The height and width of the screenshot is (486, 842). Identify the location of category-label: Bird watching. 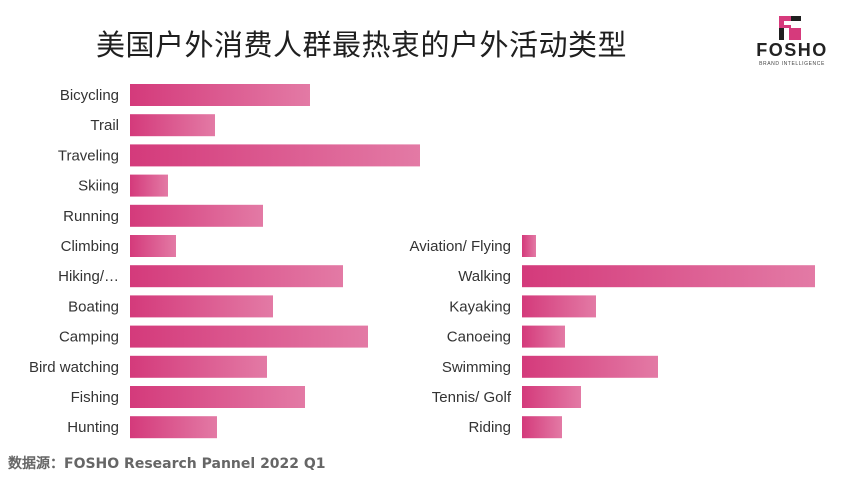
(74, 367).